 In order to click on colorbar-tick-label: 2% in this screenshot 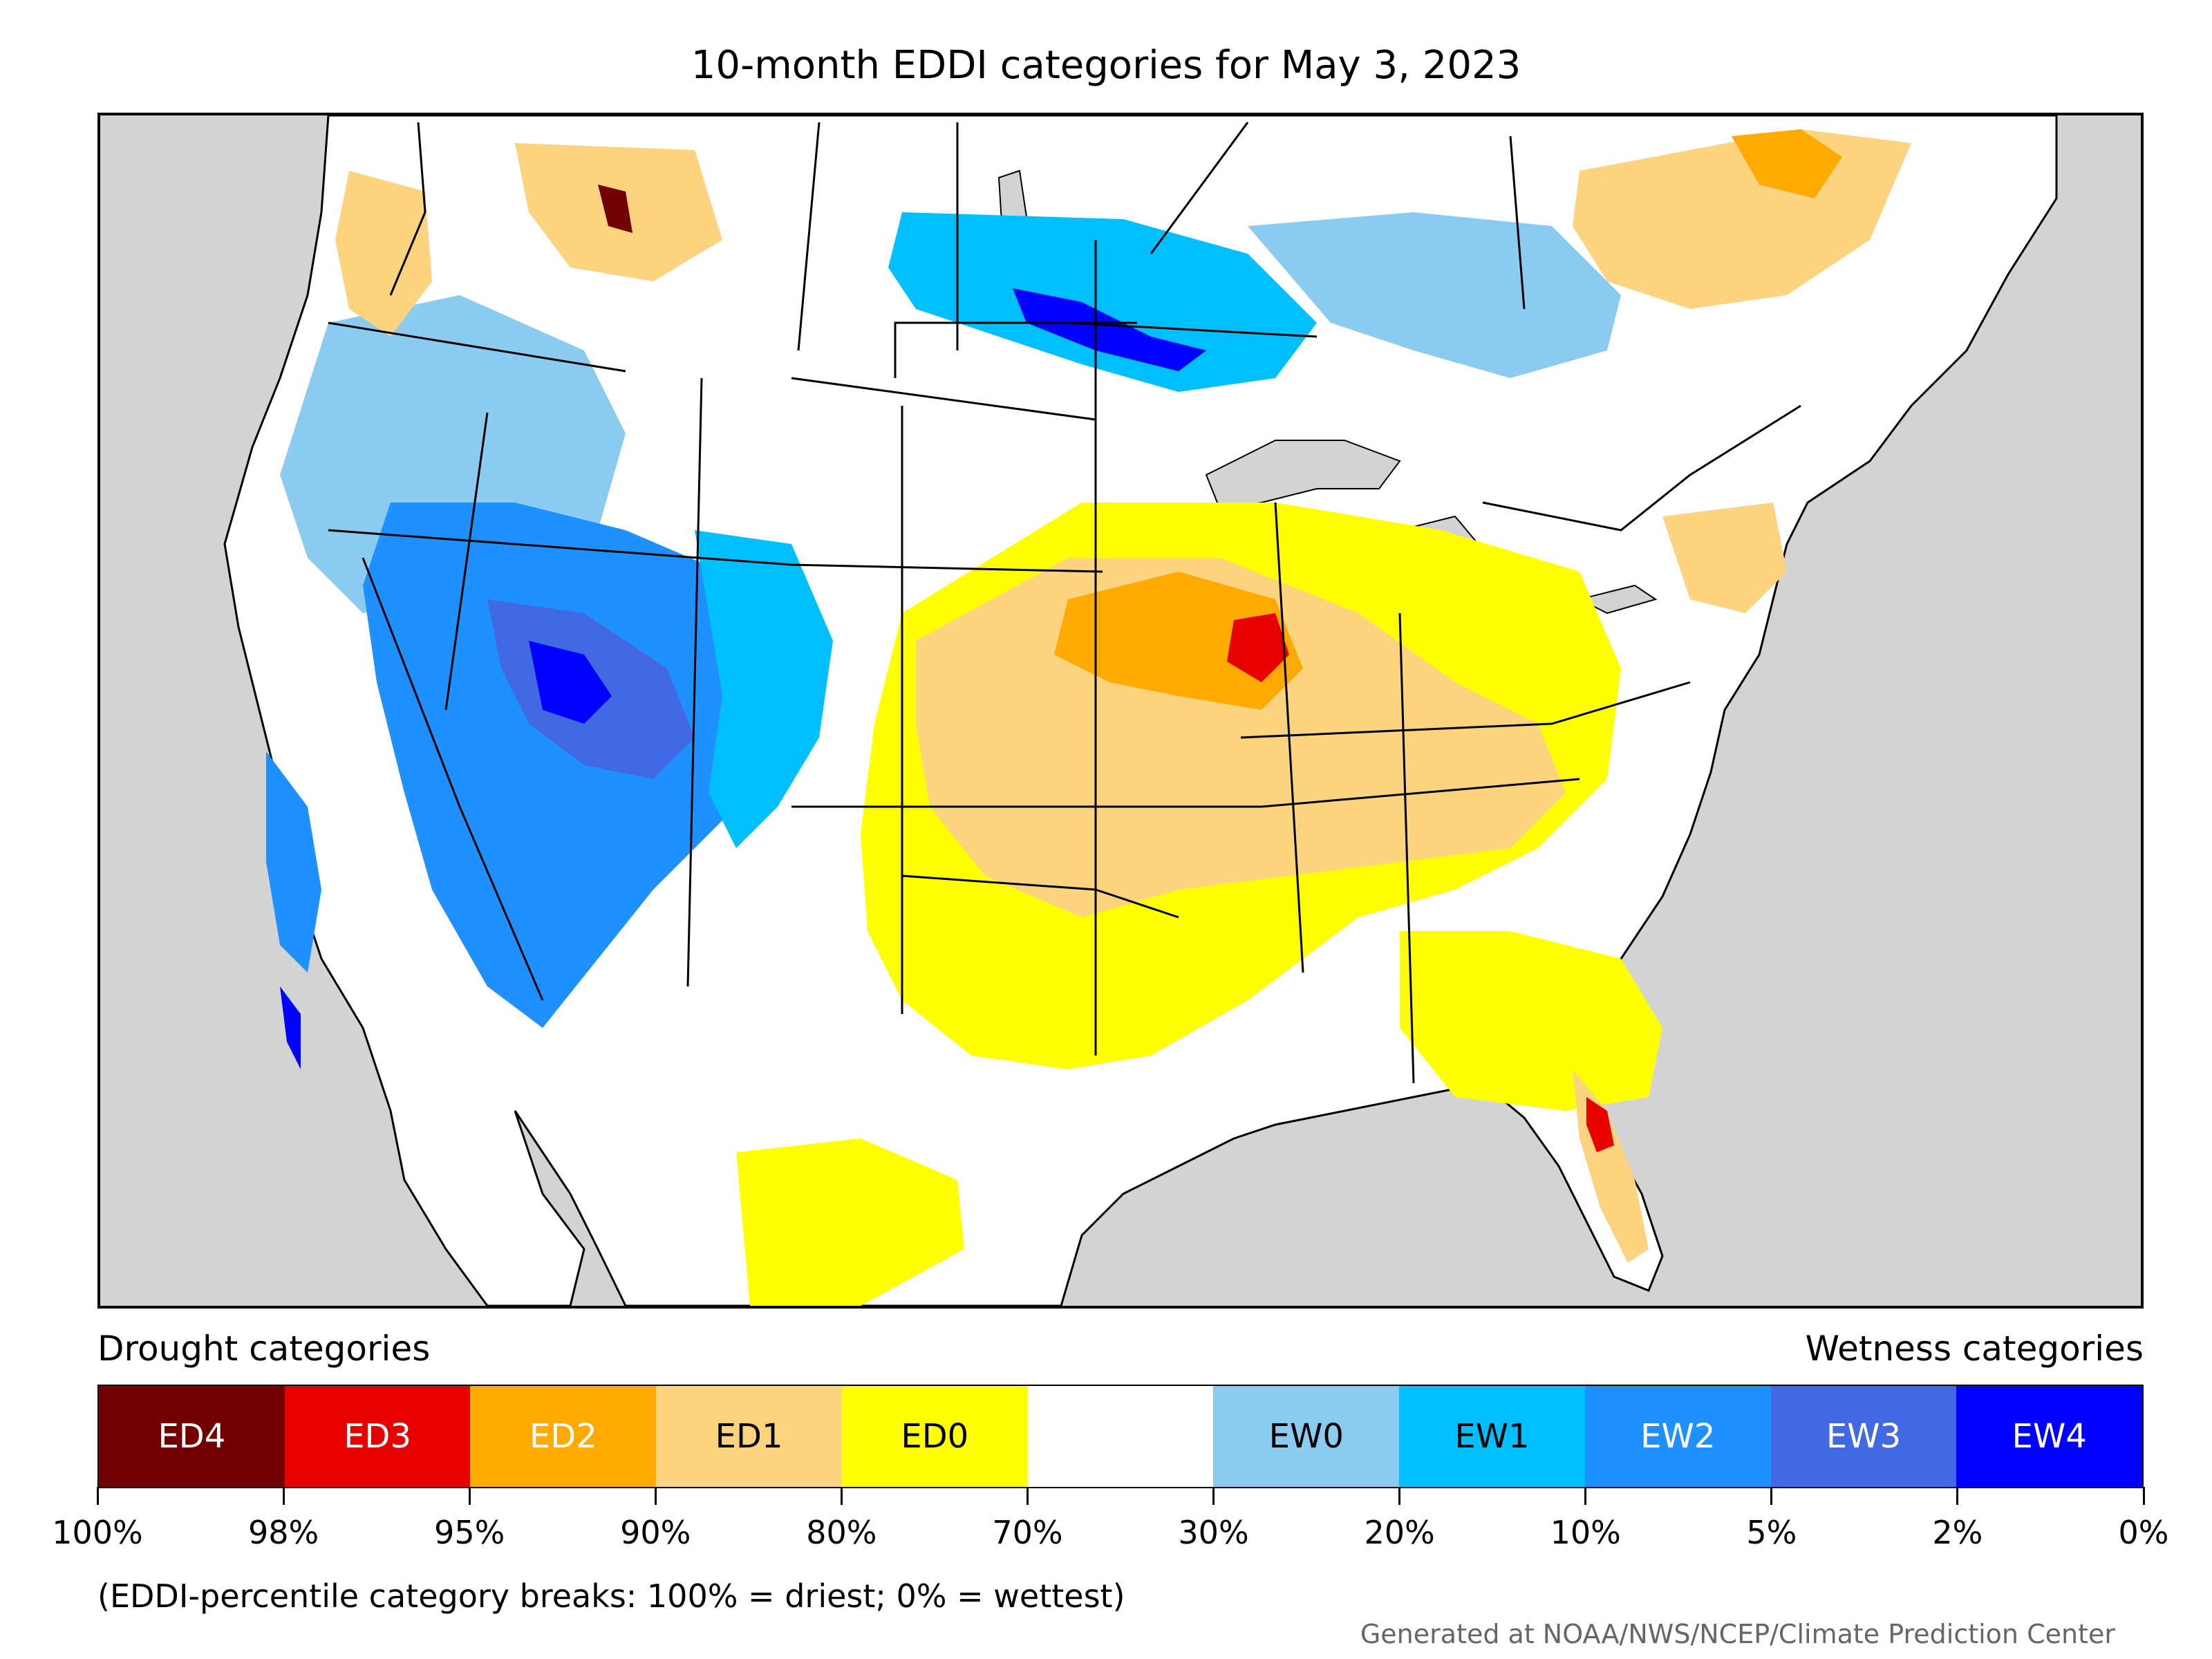, I will do `click(1957, 1532)`.